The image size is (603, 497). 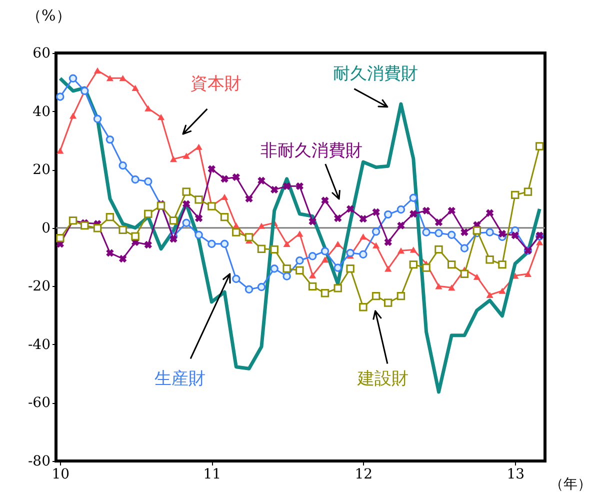 What do you see at coordinates (212, 474) in the screenshot?
I see `x-tick-label: 11` at bounding box center [212, 474].